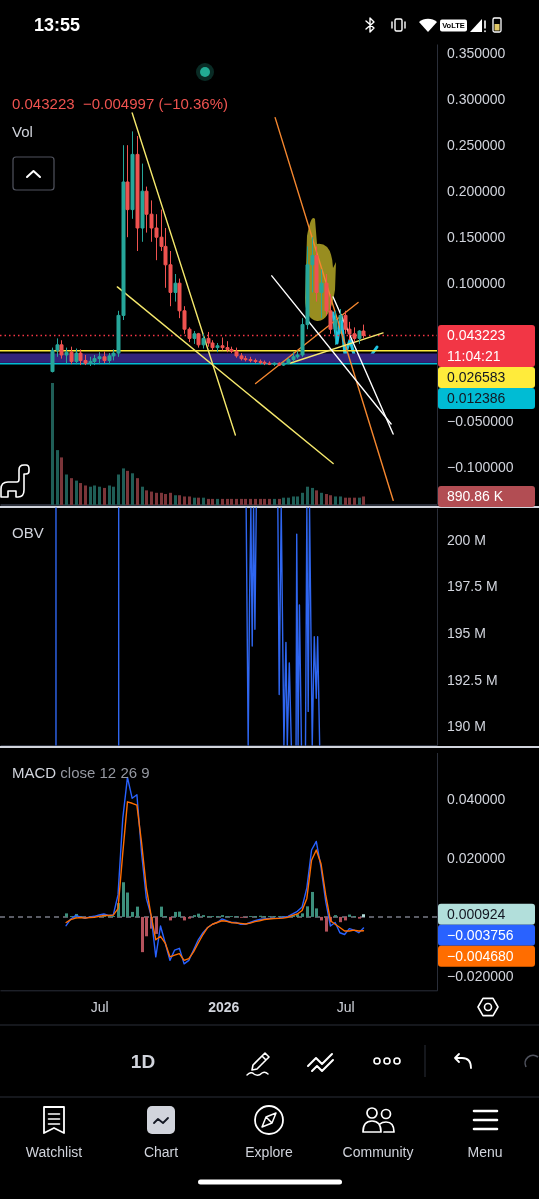 This screenshot has width=539, height=1199. Describe the element at coordinates (476, 914) in the screenshot. I see `text: 0.000924` at that location.